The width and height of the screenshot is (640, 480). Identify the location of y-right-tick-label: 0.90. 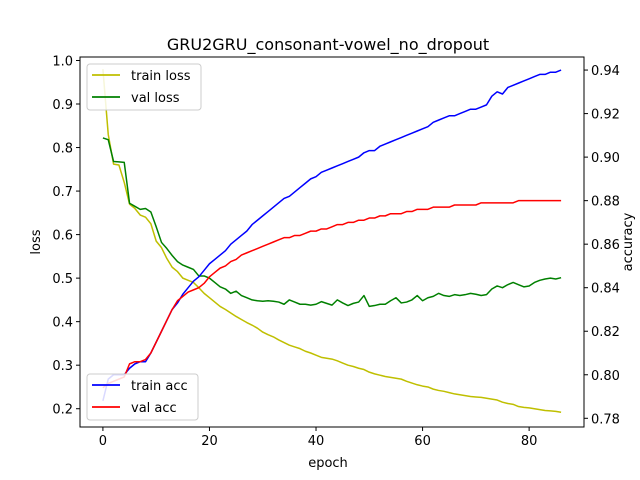
(605, 158).